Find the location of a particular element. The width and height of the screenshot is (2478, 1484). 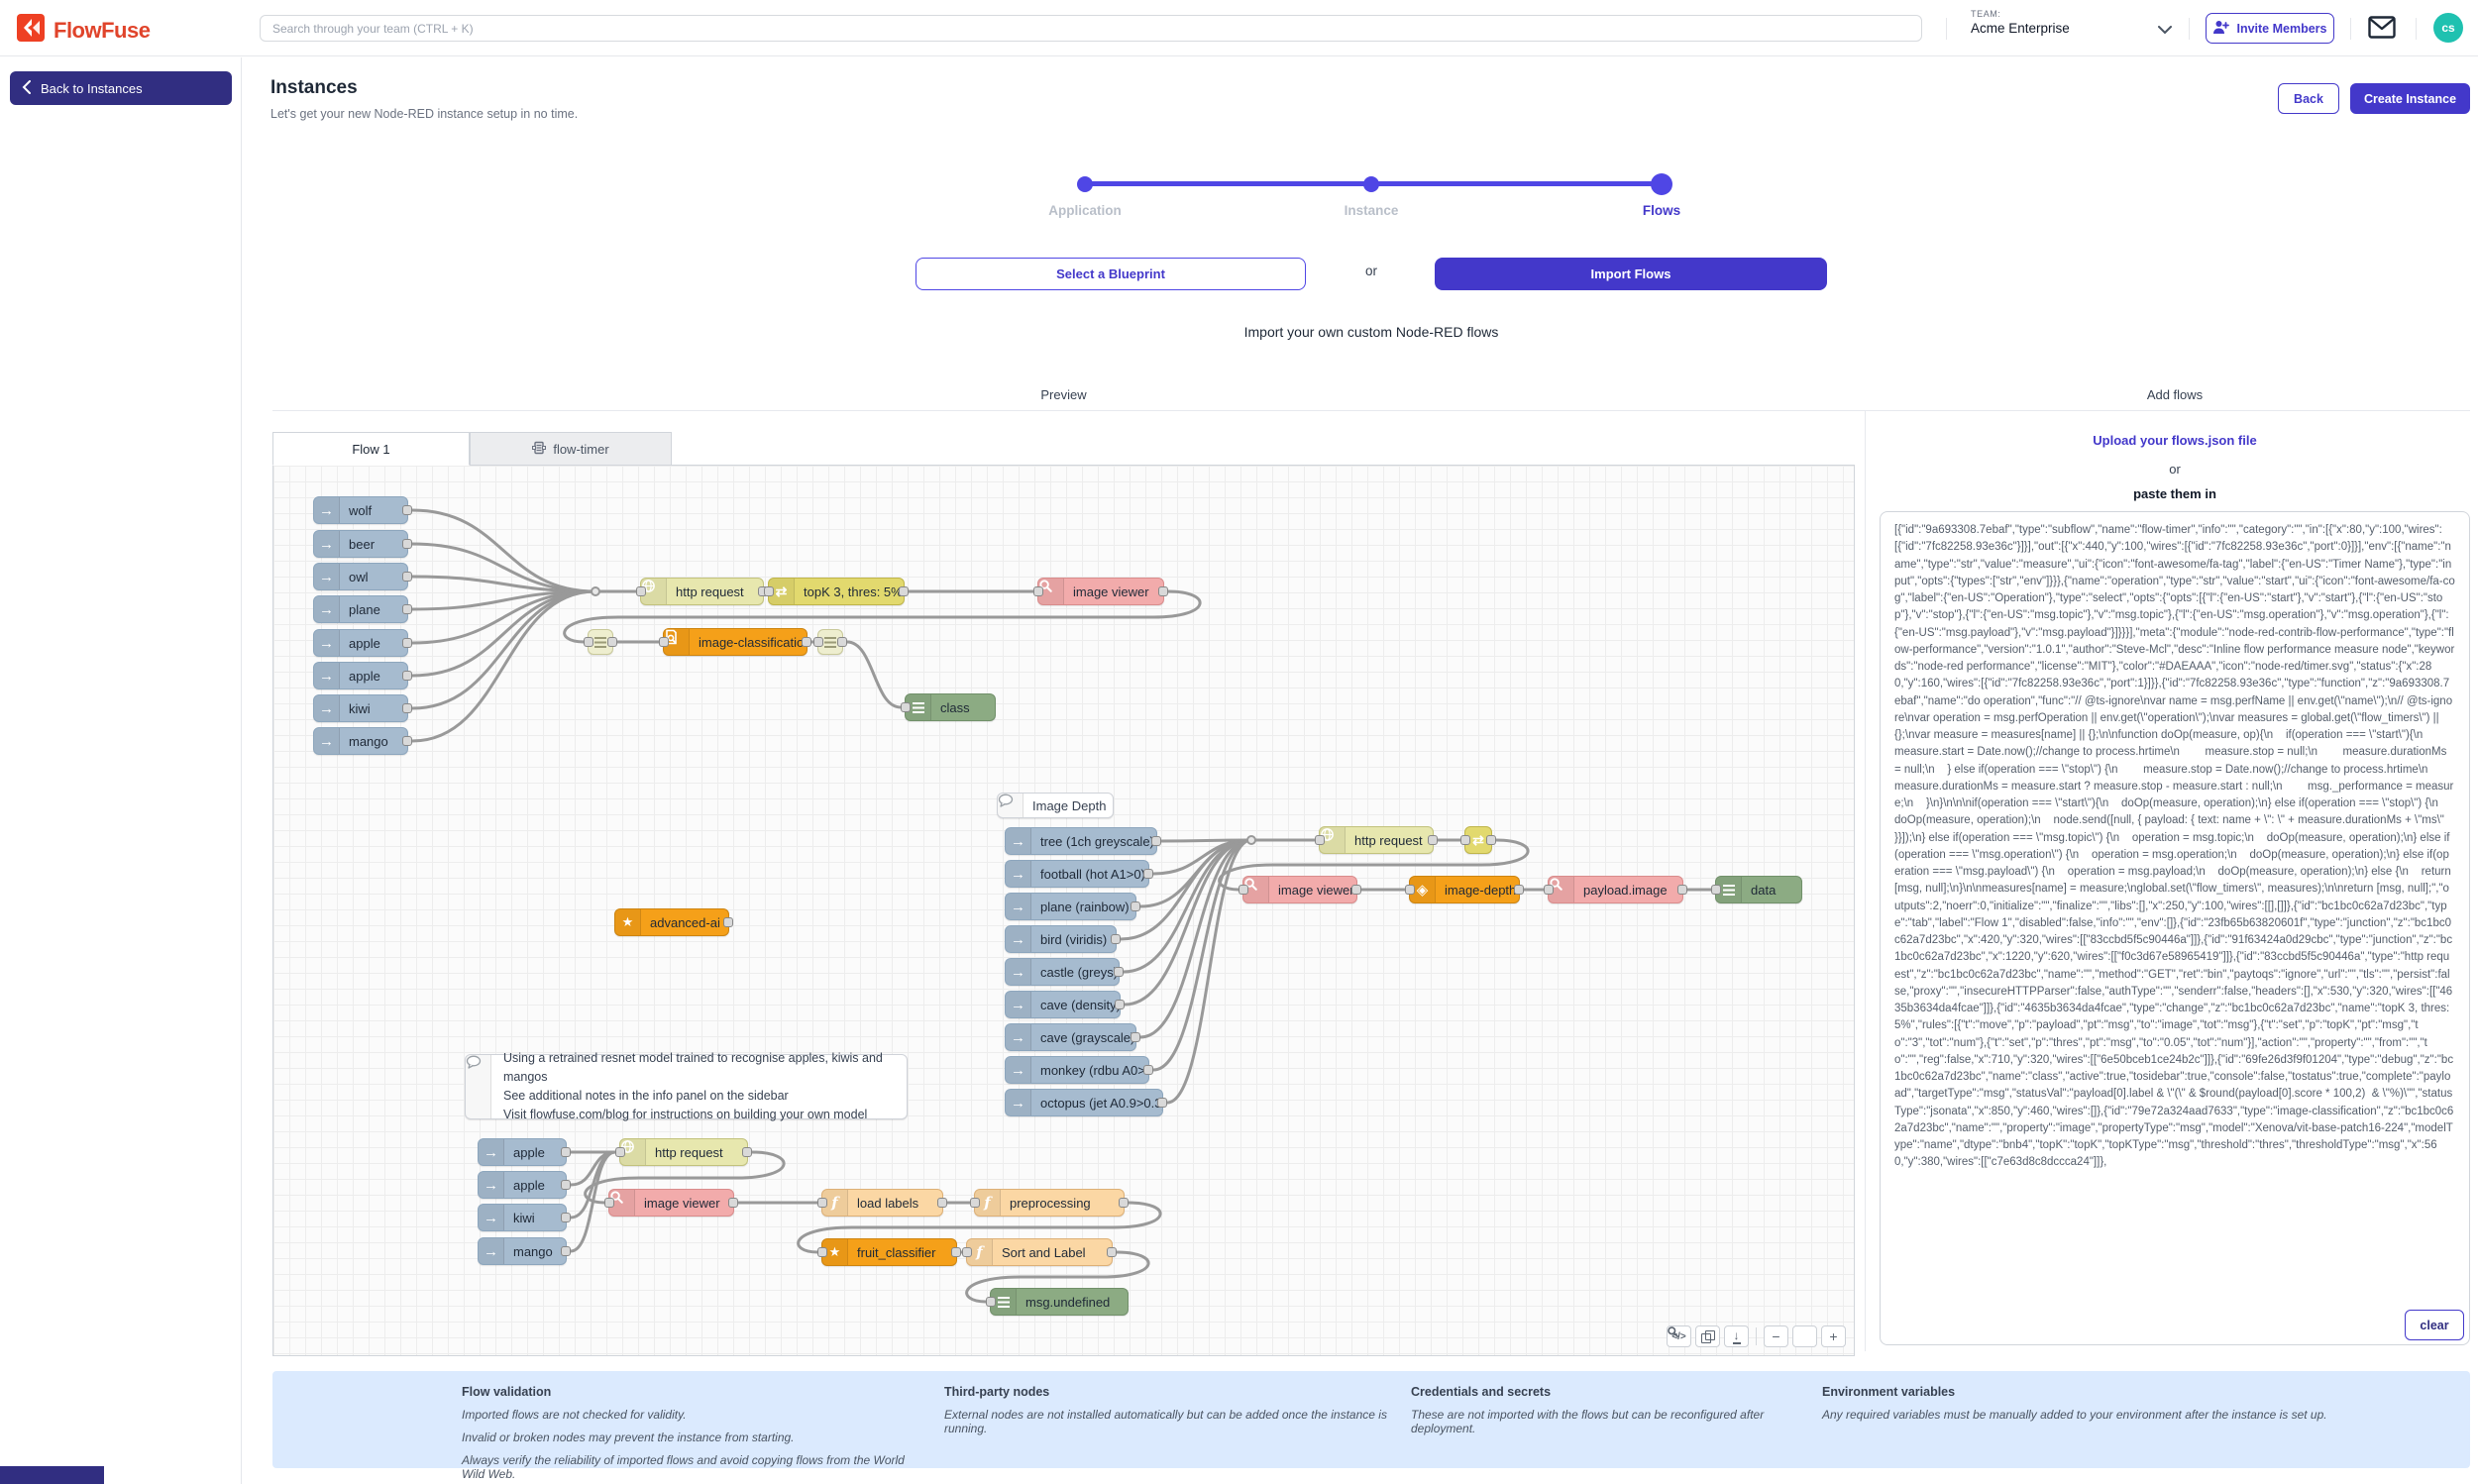

zoom-out-button: − is located at coordinates (1776, 1336).